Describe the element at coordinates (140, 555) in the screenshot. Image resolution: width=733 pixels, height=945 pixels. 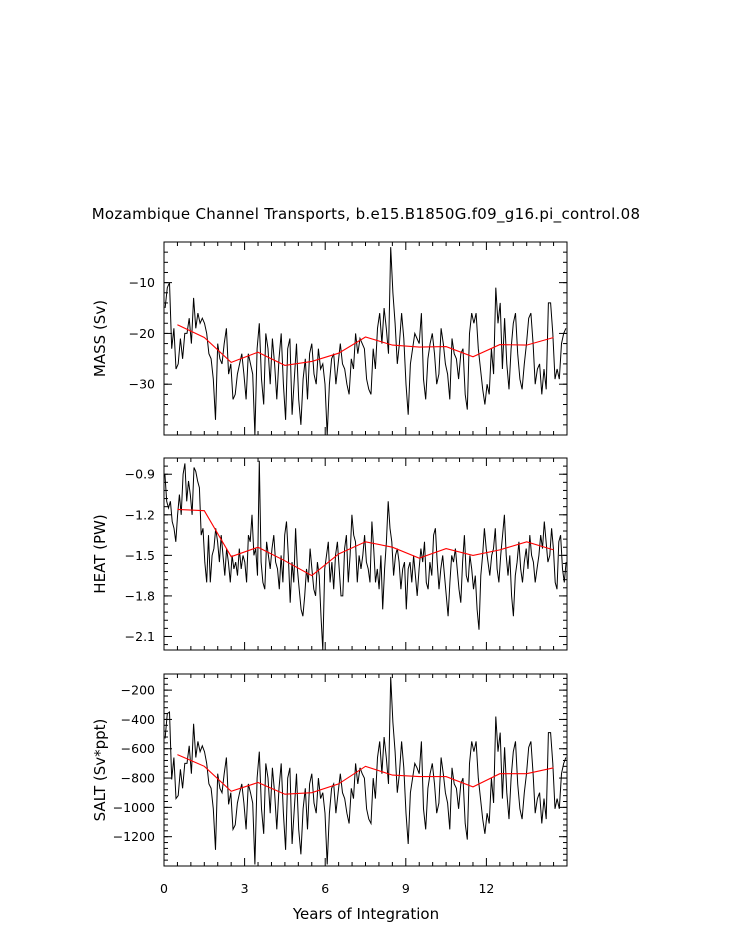
I see `y-tick-label: −1.5` at that location.